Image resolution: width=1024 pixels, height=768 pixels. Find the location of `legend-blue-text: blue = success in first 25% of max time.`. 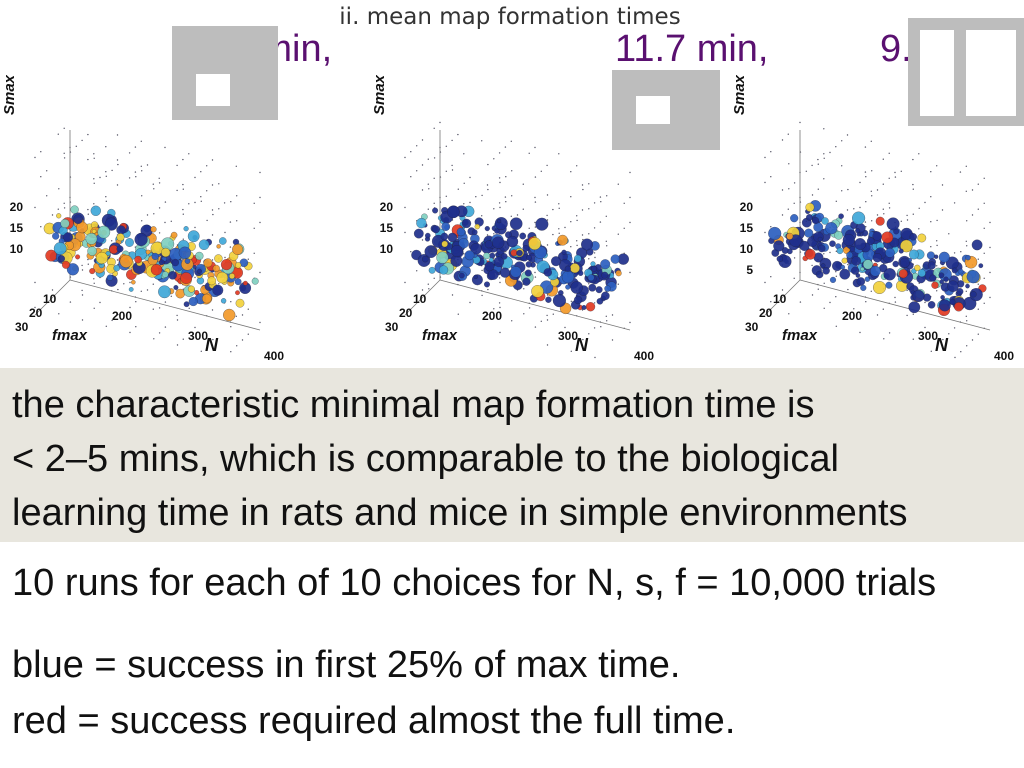

legend-blue-text: blue = success in first 25% of max time. is located at coordinates (346, 665).